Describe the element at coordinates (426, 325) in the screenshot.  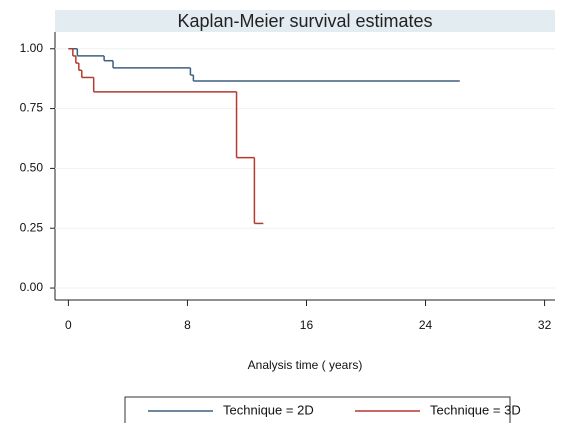
I see `x-tick-label: 24` at that location.